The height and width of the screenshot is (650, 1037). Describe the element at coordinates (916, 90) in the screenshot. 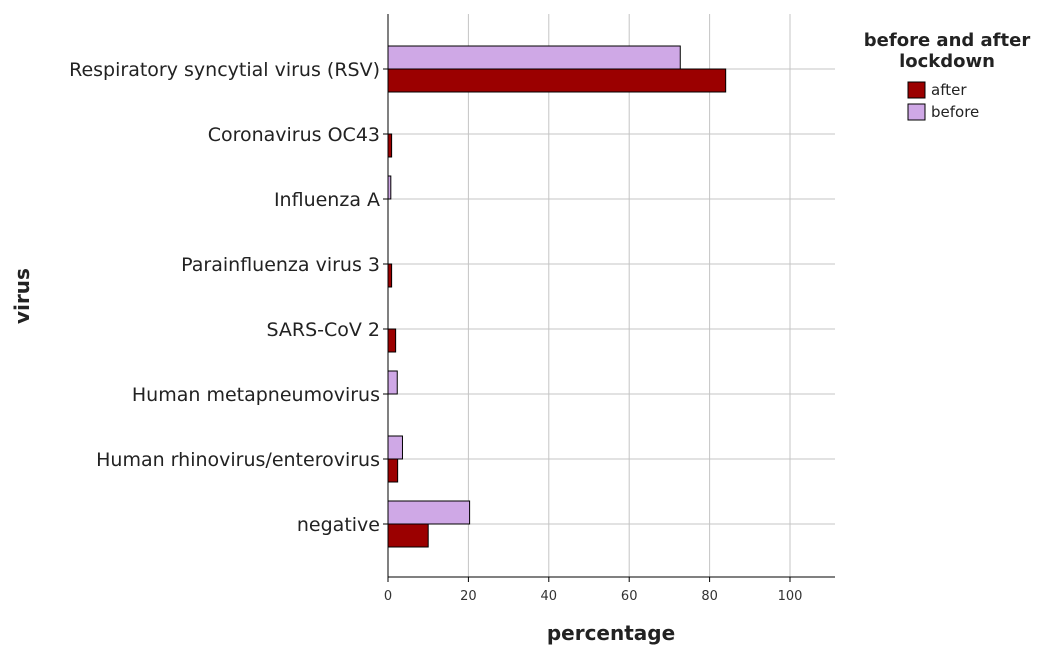

I see `legend-swatch-after` at that location.